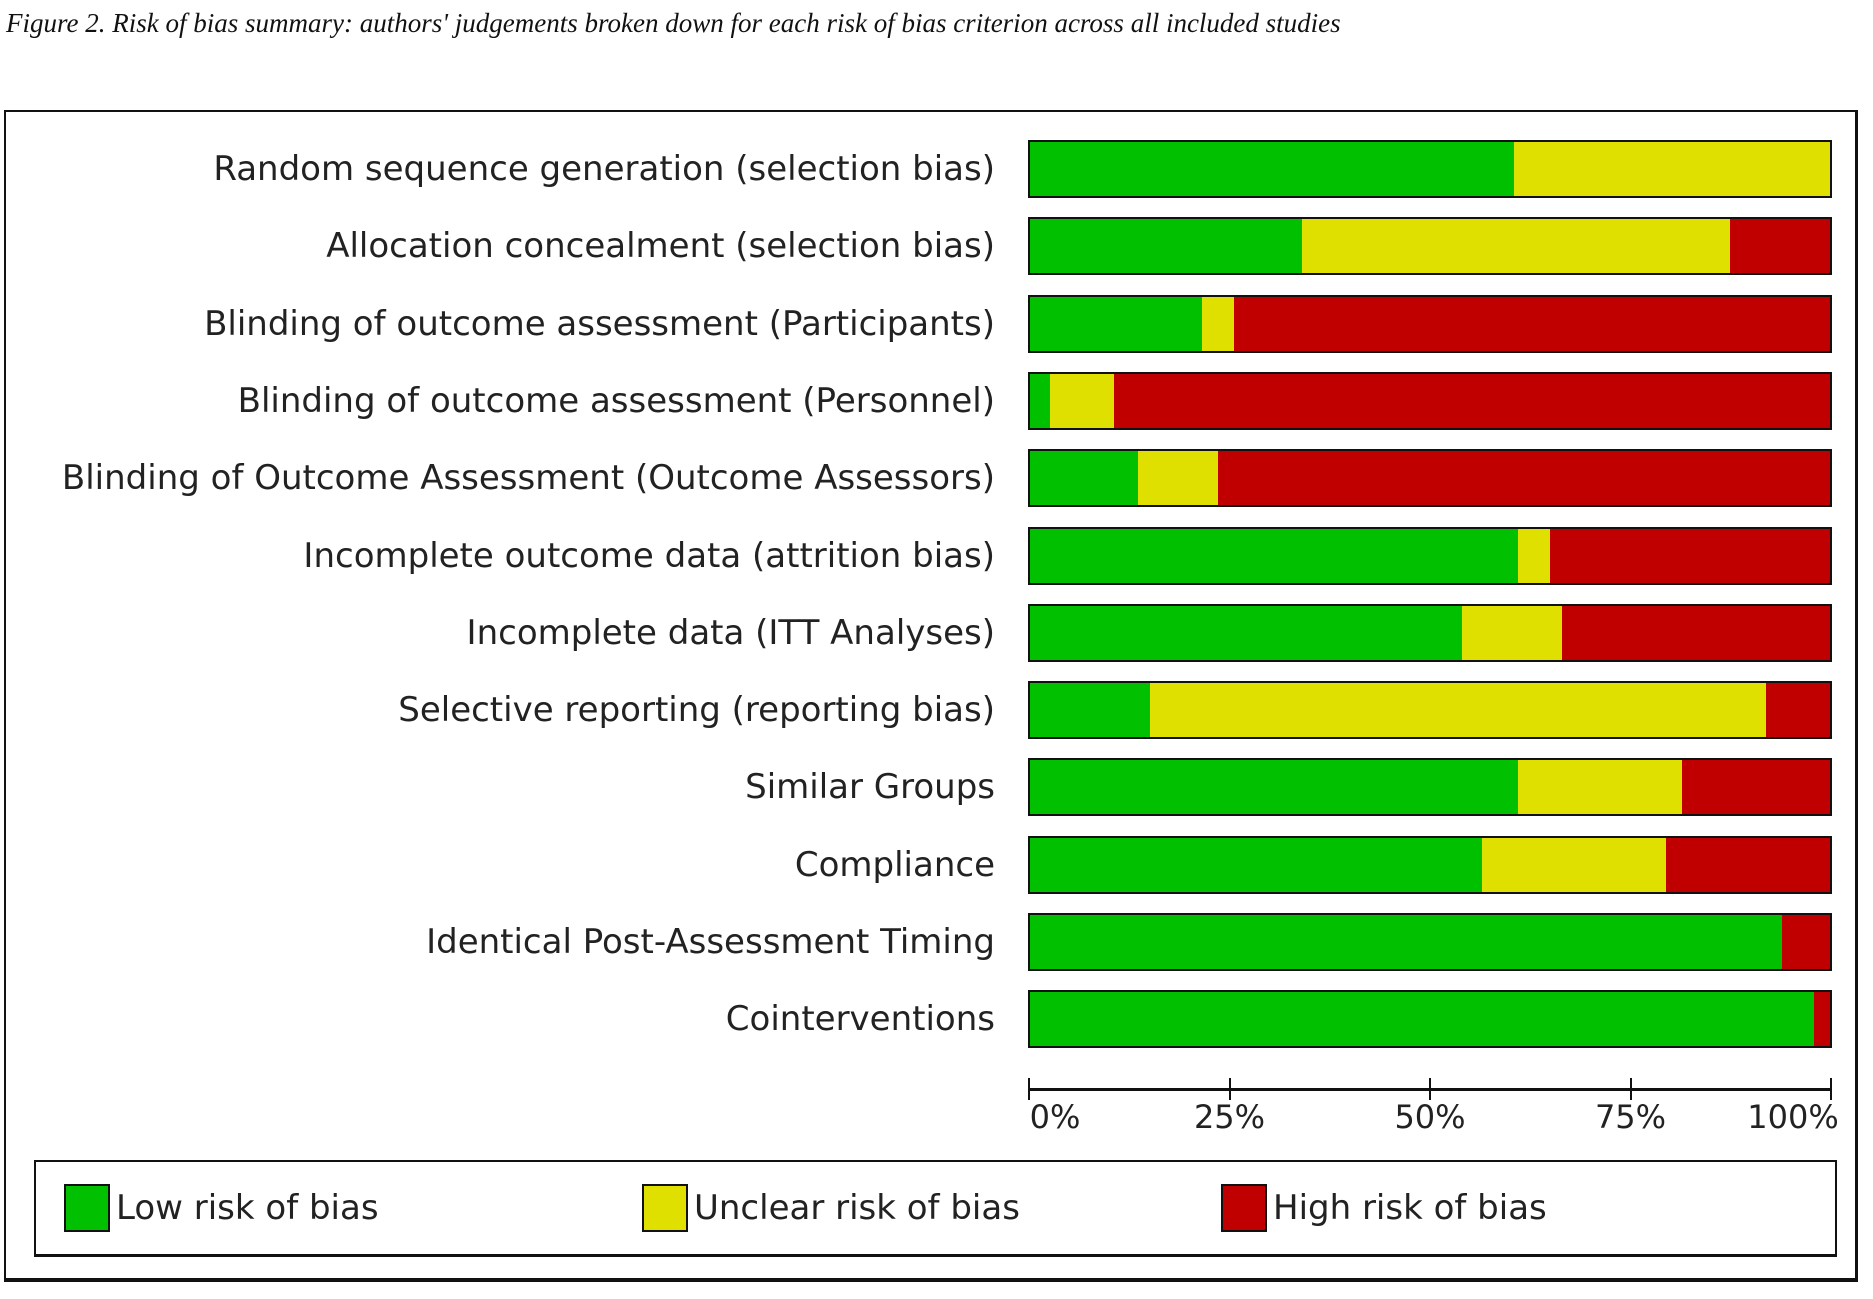 Image resolution: width=1873 pixels, height=1299 pixels. What do you see at coordinates (247, 1208) in the screenshot?
I see `legend-label: Low risk of bias` at bounding box center [247, 1208].